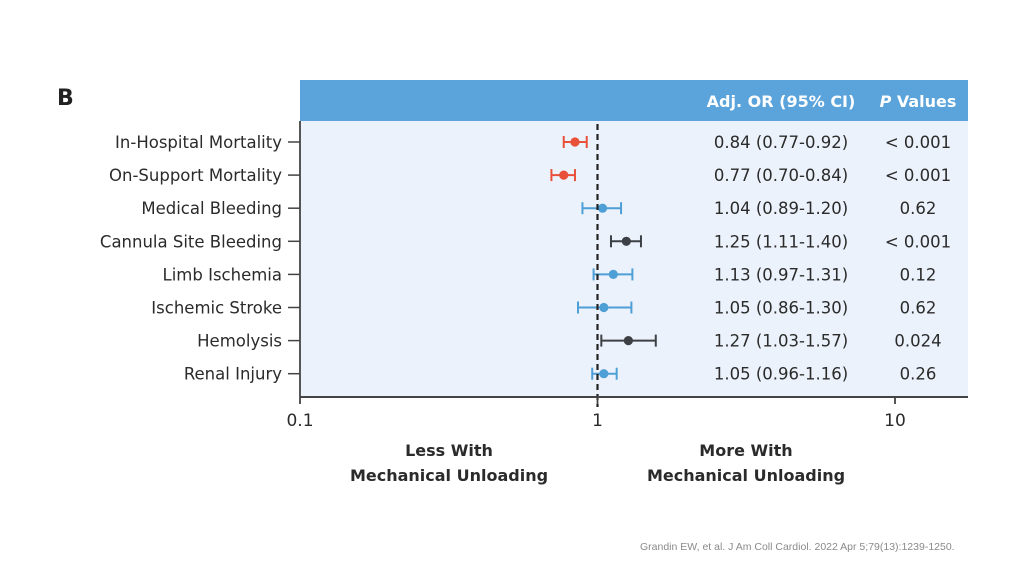 This screenshot has height=575, width=1024. What do you see at coordinates (781, 175) in the screenshot?
I see `or-ci-value: 0.77 (0.70-0.84)` at bounding box center [781, 175].